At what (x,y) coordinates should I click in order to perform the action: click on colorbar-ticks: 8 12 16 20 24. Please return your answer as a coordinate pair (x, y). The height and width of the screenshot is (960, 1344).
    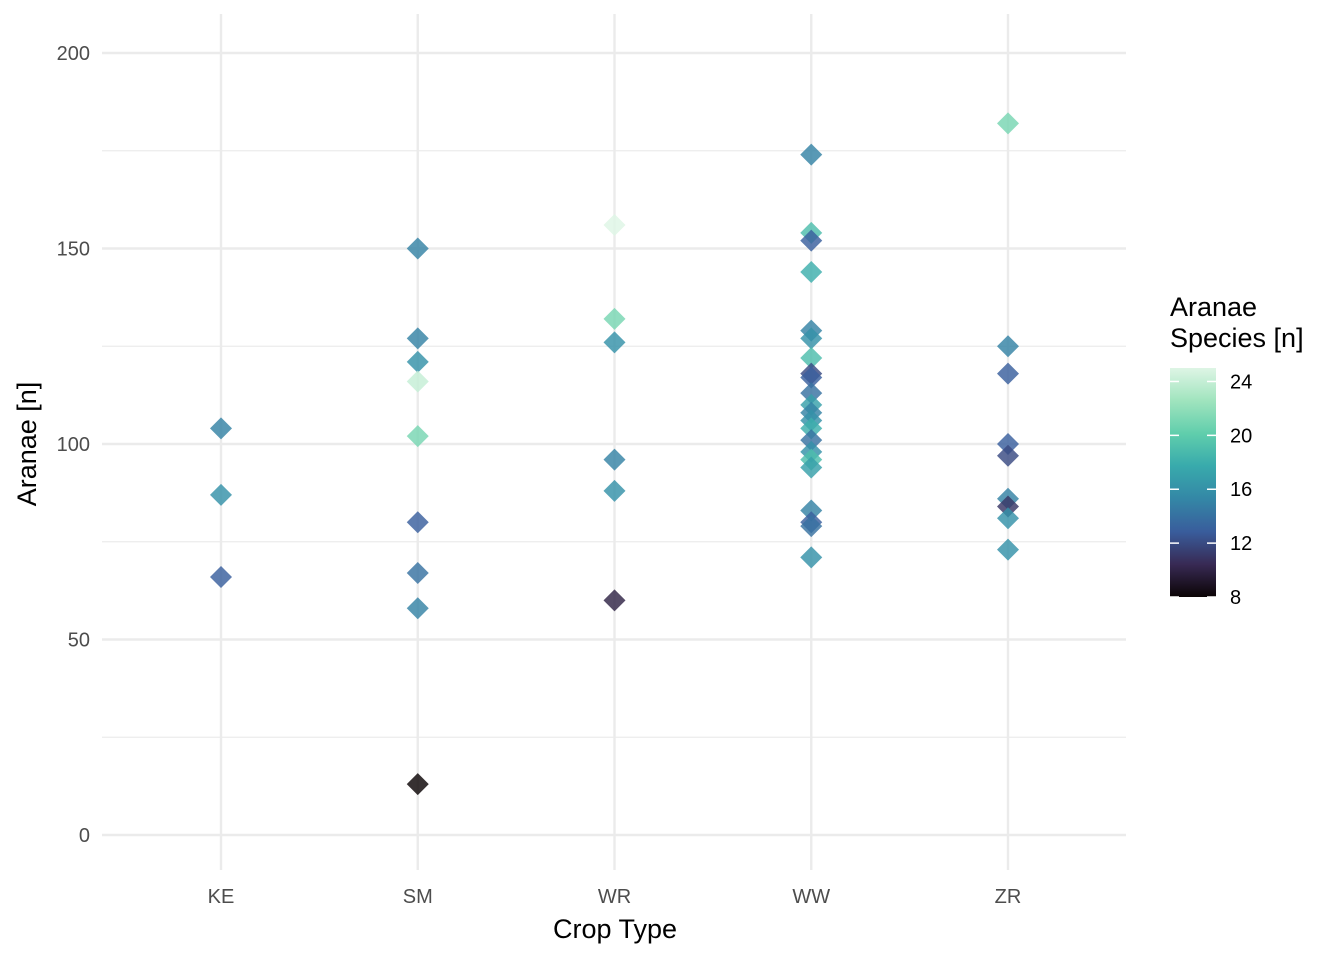
    Looking at the image, I should click on (1211, 490).